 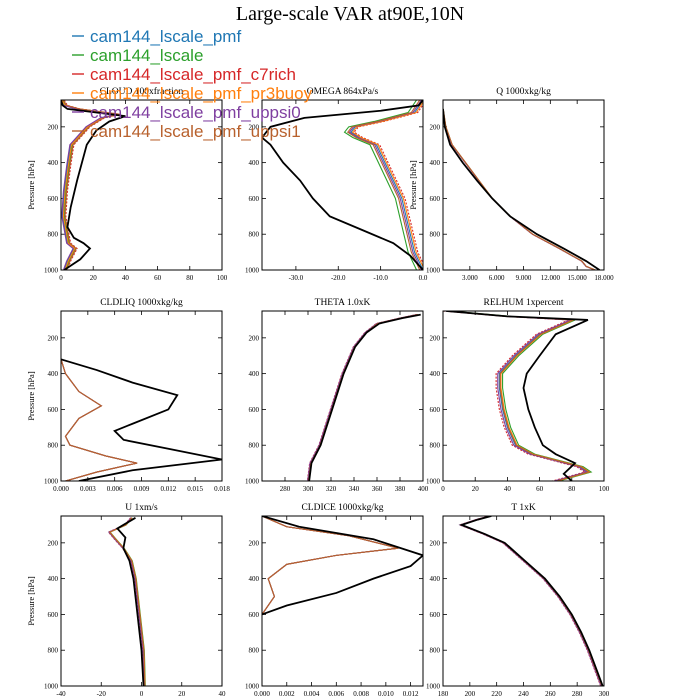 What do you see at coordinates (524, 278) in the screenshot?
I see `x-tick-label: 9.000` at bounding box center [524, 278].